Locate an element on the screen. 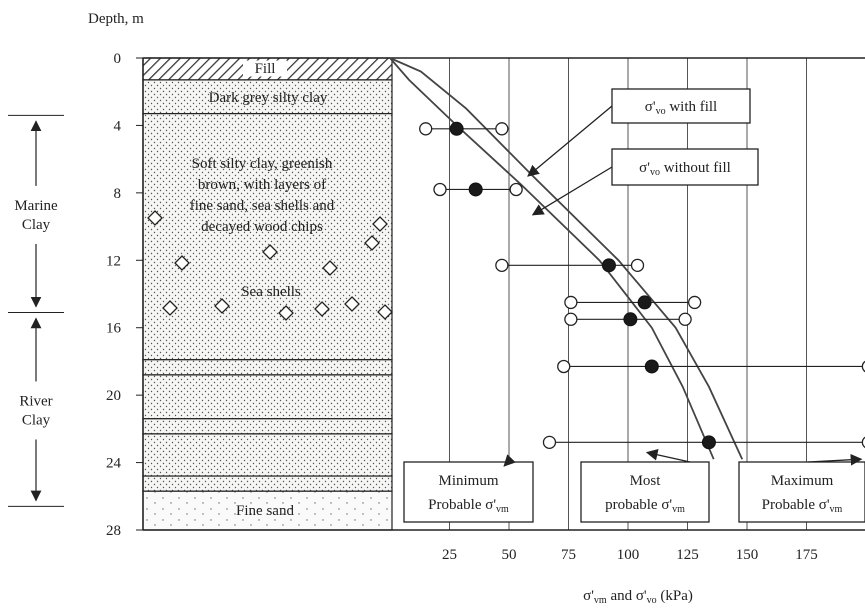 This screenshot has width=865, height=608. stress-axis: 25 50 75 100 125 150 175 is located at coordinates (630, 555).